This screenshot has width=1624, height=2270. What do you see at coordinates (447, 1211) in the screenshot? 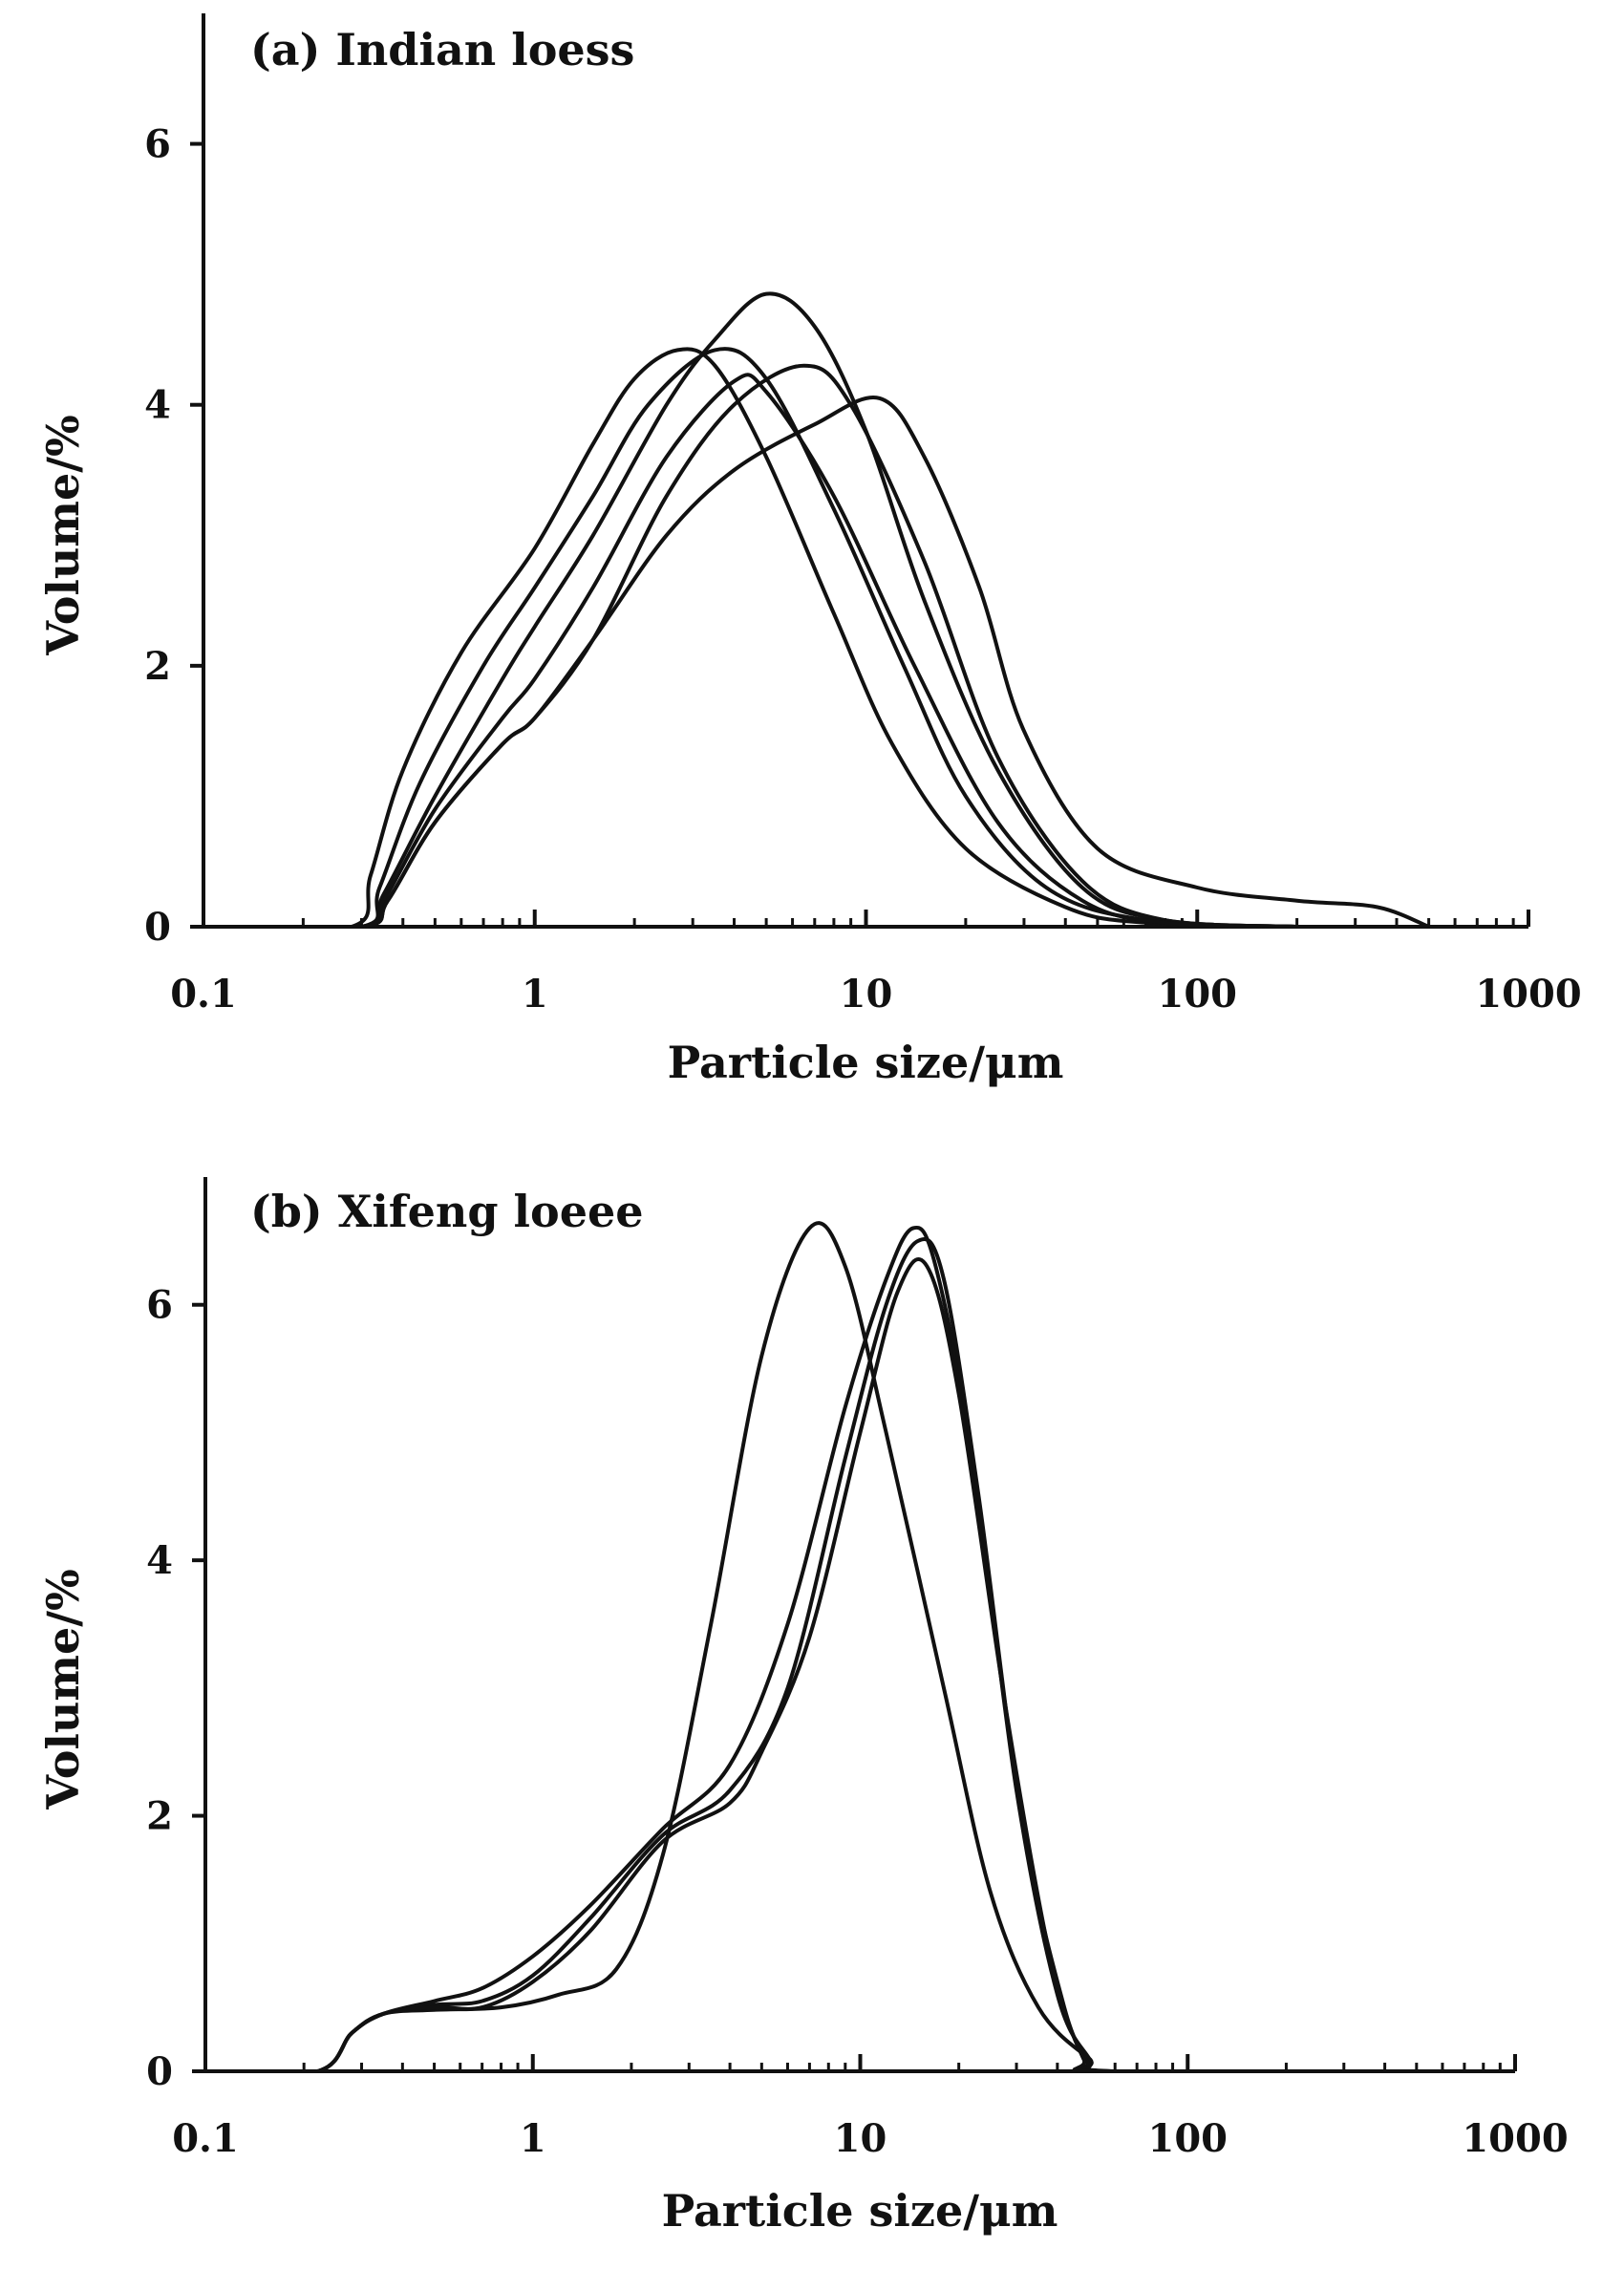
I see `panel-b-title: (b) Xifeng loeee` at bounding box center [447, 1211].